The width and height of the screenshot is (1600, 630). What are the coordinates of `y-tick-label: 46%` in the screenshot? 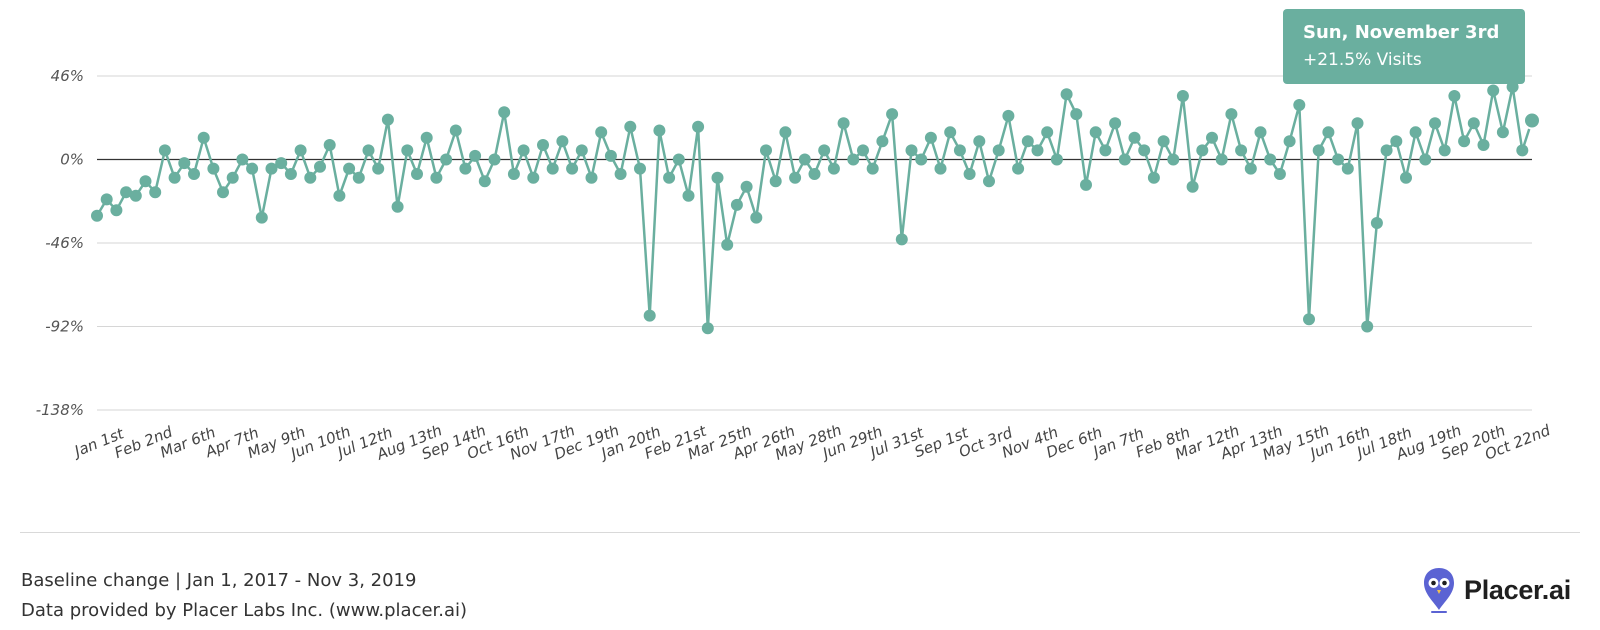 It's located at (67, 76).